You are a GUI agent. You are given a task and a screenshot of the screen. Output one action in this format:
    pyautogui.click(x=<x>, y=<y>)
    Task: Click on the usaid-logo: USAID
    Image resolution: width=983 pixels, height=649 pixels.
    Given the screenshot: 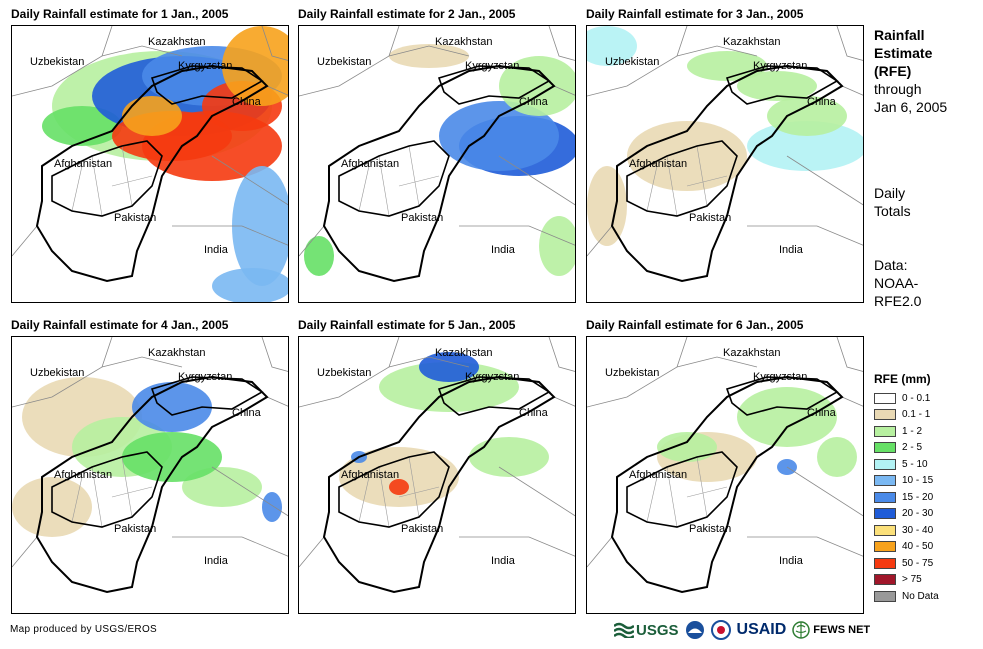 What is the action you would take?
    pyautogui.click(x=762, y=630)
    